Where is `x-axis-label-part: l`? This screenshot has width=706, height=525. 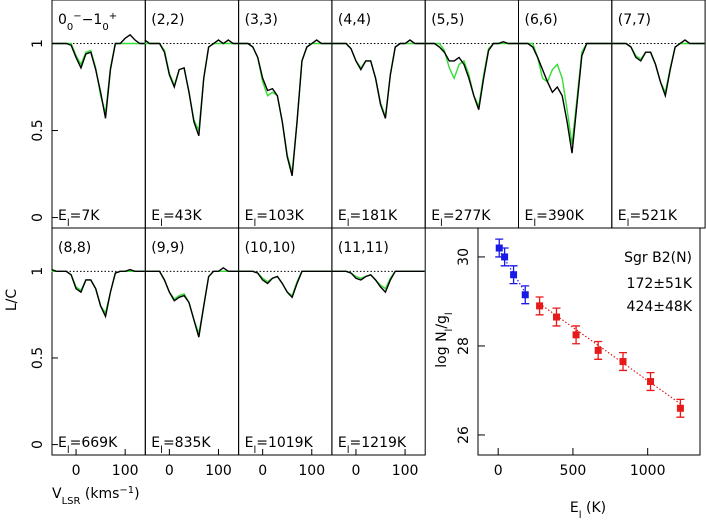 x-axis-label-part: l is located at coordinates (580, 515).